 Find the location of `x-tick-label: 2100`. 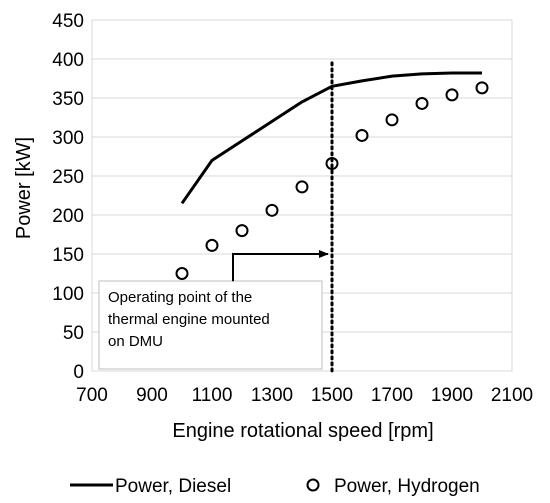

x-tick-label: 2100 is located at coordinates (512, 395).